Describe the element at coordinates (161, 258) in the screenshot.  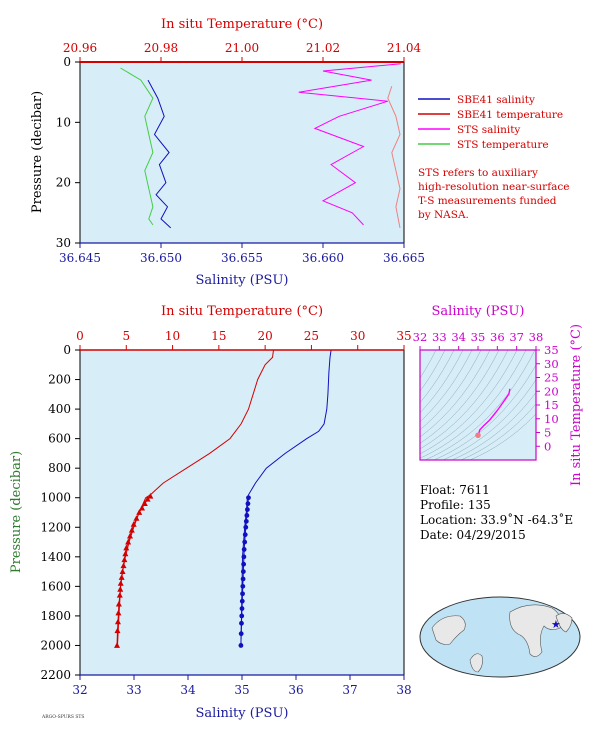
I see `top-plot-bottom-tick-label: 36.650` at that location.